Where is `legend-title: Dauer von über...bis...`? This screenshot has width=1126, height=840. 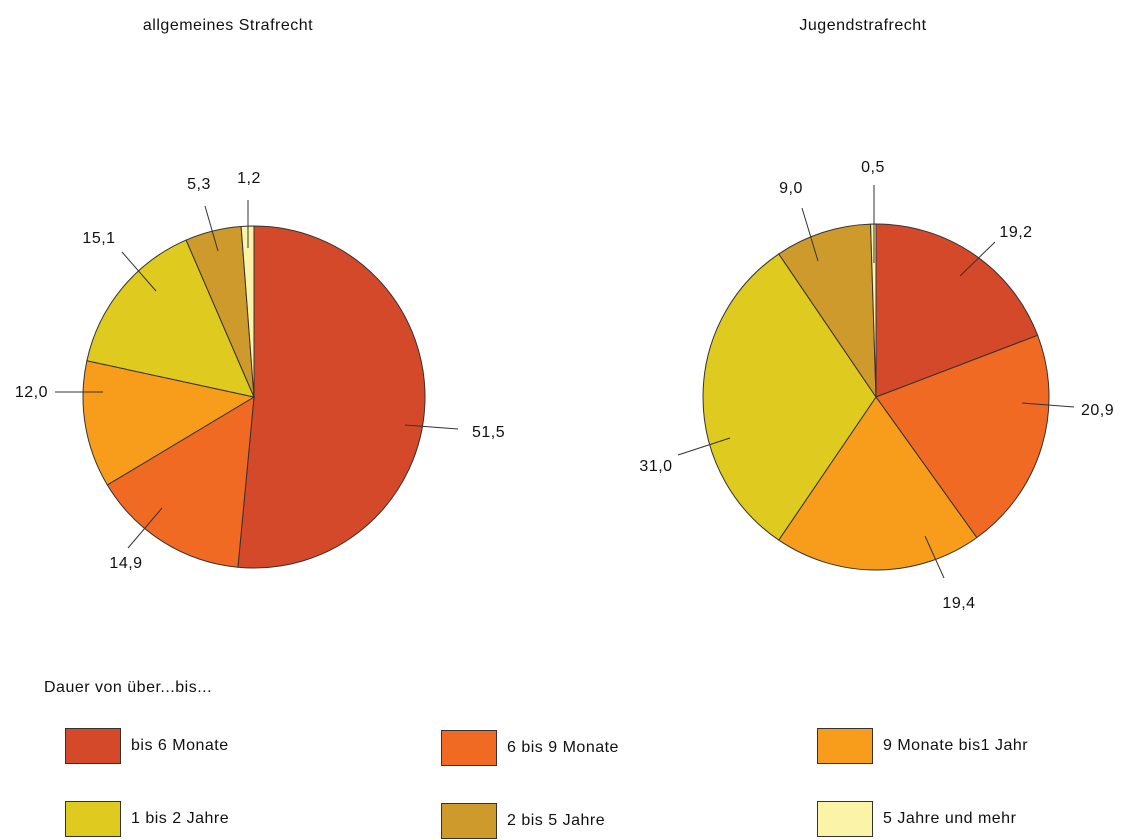 legend-title: Dauer von über...bis... is located at coordinates (128, 687).